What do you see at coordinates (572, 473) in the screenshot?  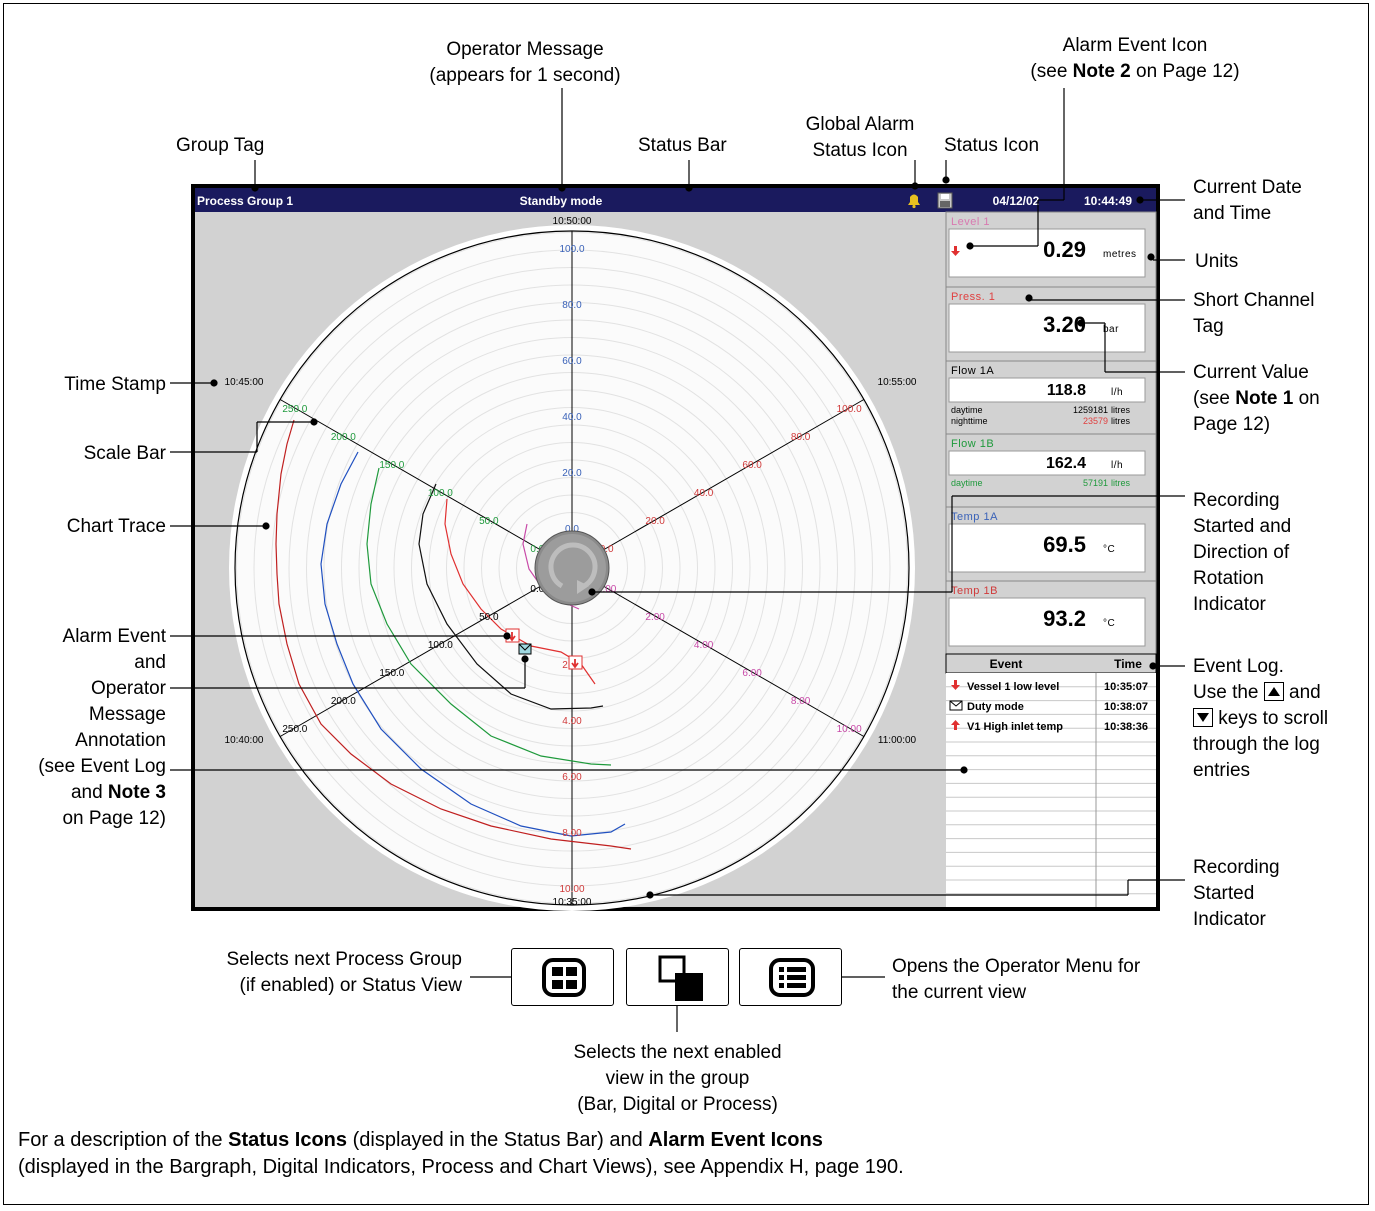 I see `tick-label: 20.0` at bounding box center [572, 473].